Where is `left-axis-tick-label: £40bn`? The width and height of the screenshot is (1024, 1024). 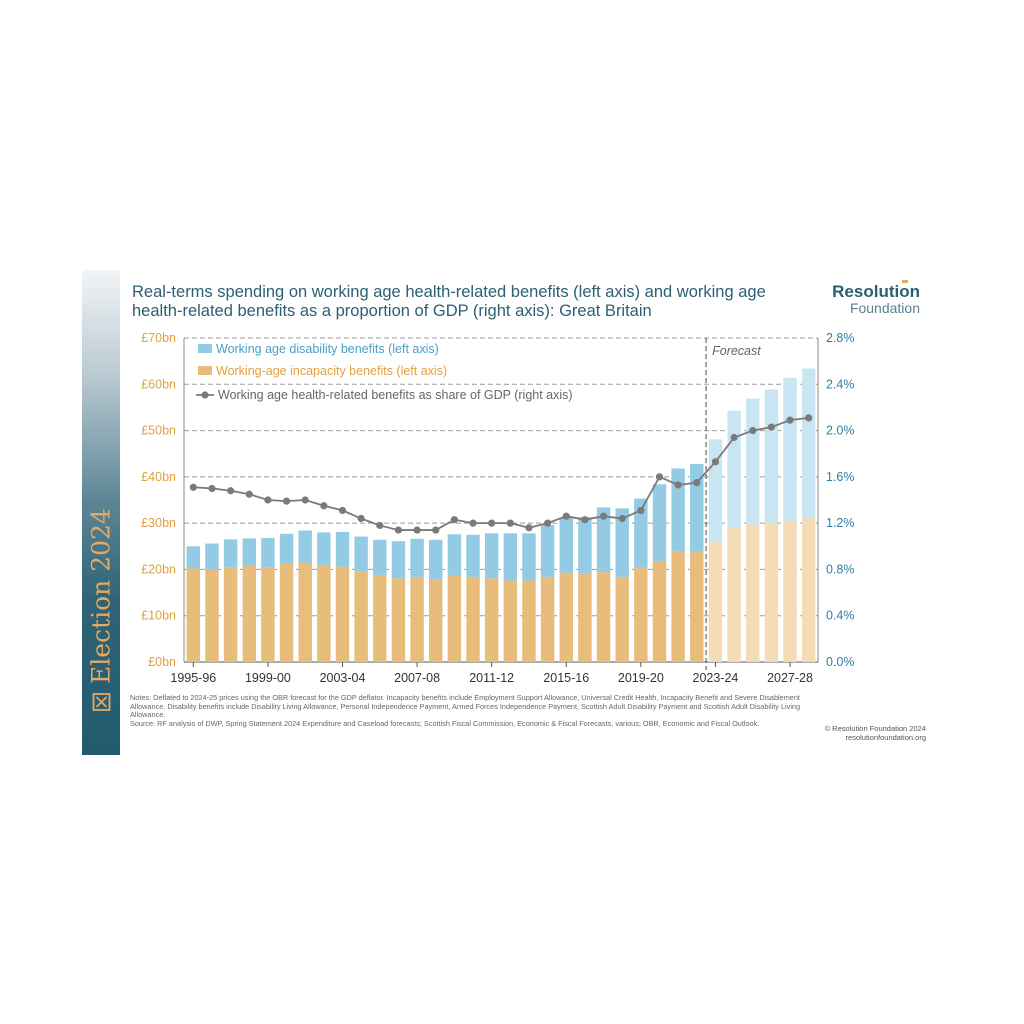
left-axis-tick-label: £40bn is located at coordinates (158, 477).